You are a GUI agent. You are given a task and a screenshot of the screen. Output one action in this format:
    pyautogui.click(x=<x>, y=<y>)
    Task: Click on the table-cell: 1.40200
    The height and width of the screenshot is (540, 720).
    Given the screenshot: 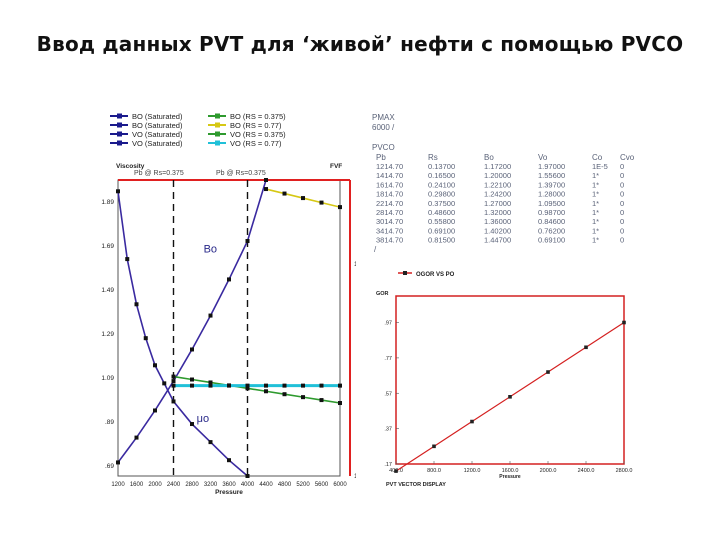 What is the action you would take?
    pyautogui.click(x=497, y=230)
    